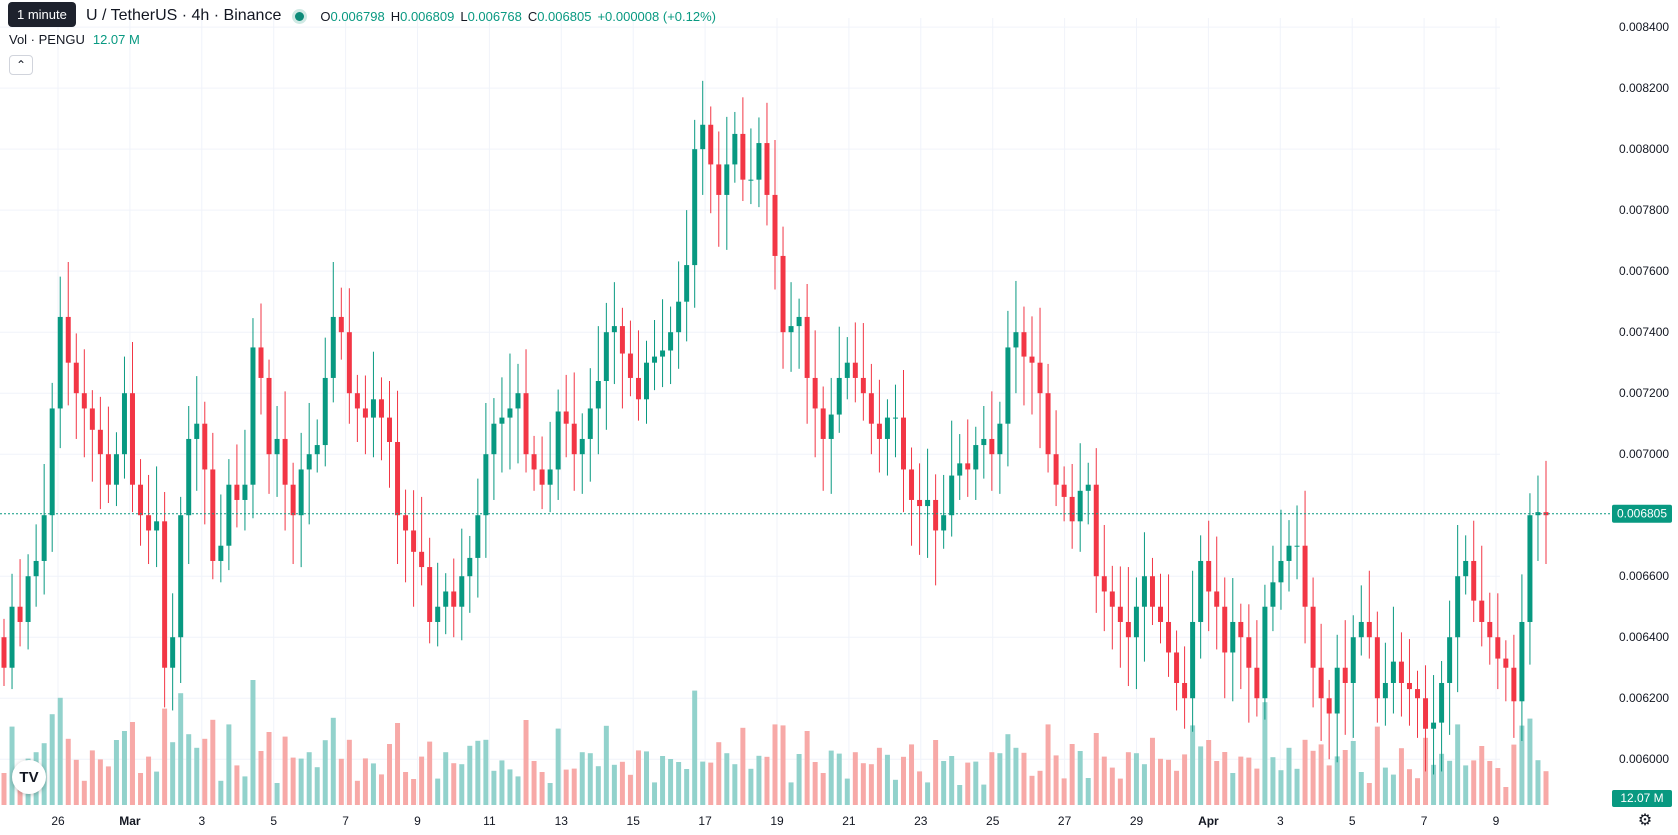 The height and width of the screenshot is (835, 1678). I want to click on close-label: C, so click(532, 16).